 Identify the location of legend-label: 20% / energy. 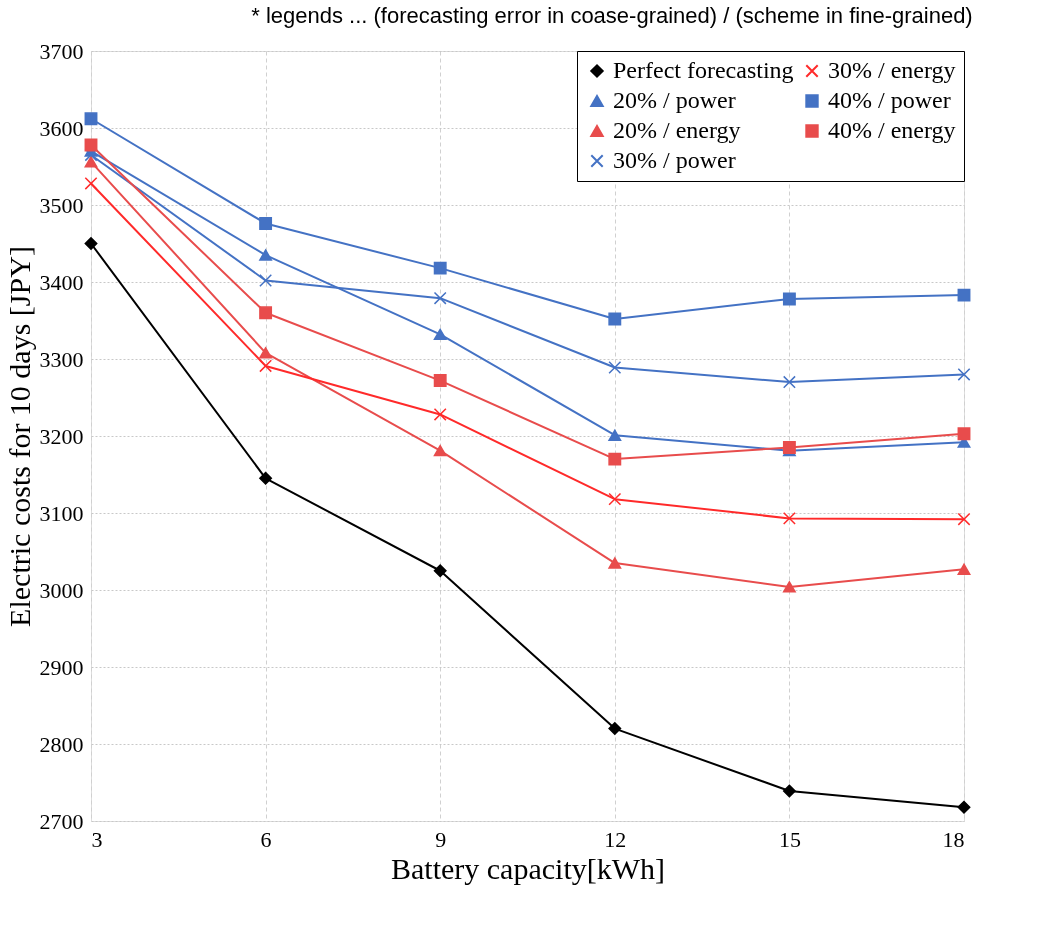
(677, 130).